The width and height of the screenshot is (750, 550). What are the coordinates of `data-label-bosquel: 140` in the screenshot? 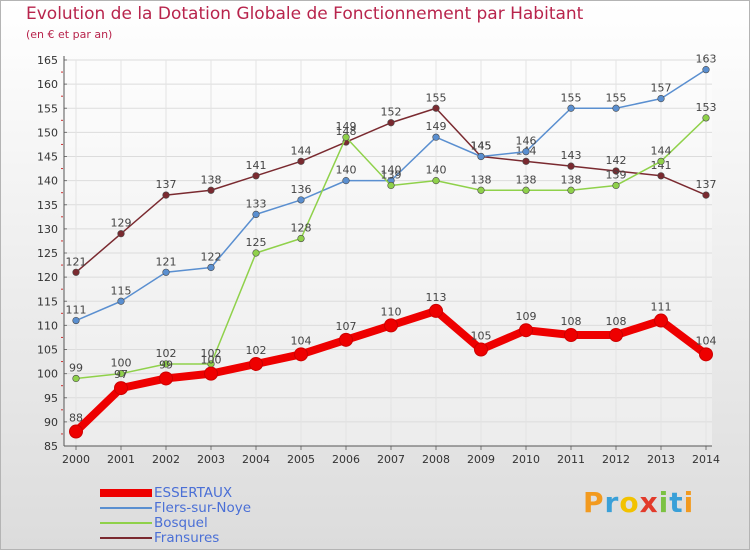 It's located at (436, 170).